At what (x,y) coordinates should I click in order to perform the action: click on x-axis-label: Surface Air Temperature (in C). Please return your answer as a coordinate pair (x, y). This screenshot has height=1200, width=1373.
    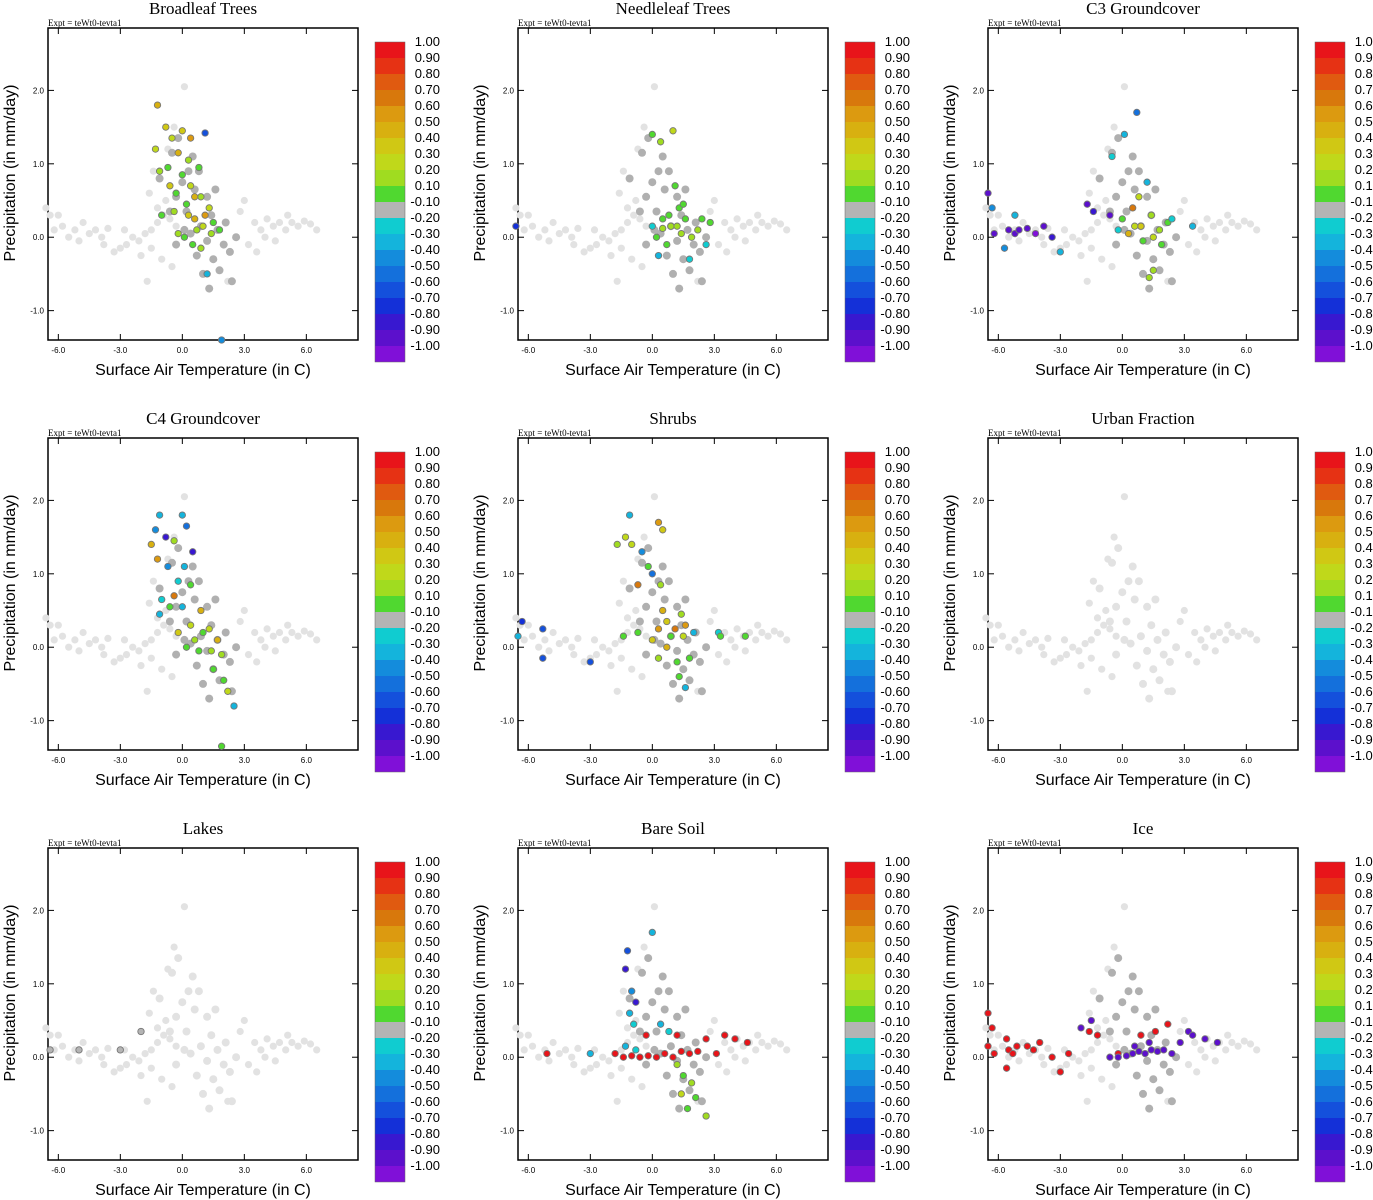
    Looking at the image, I should click on (203, 370).